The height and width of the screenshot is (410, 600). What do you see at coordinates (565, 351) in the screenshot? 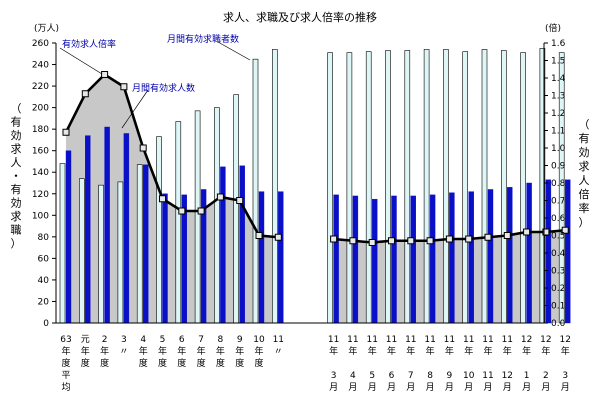
I see `x-label-24-1: 年` at bounding box center [565, 351].